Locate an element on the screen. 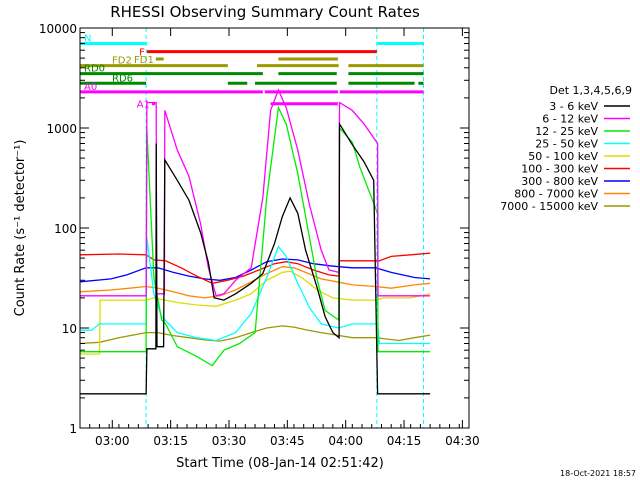  x-tick-label-6: 04:30 is located at coordinates (462, 441).